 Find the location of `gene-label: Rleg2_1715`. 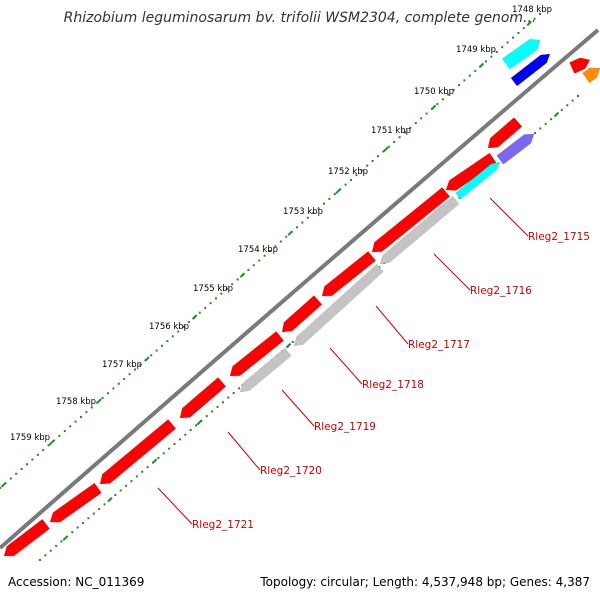

gene-label: Rleg2_1715 is located at coordinates (559, 237).